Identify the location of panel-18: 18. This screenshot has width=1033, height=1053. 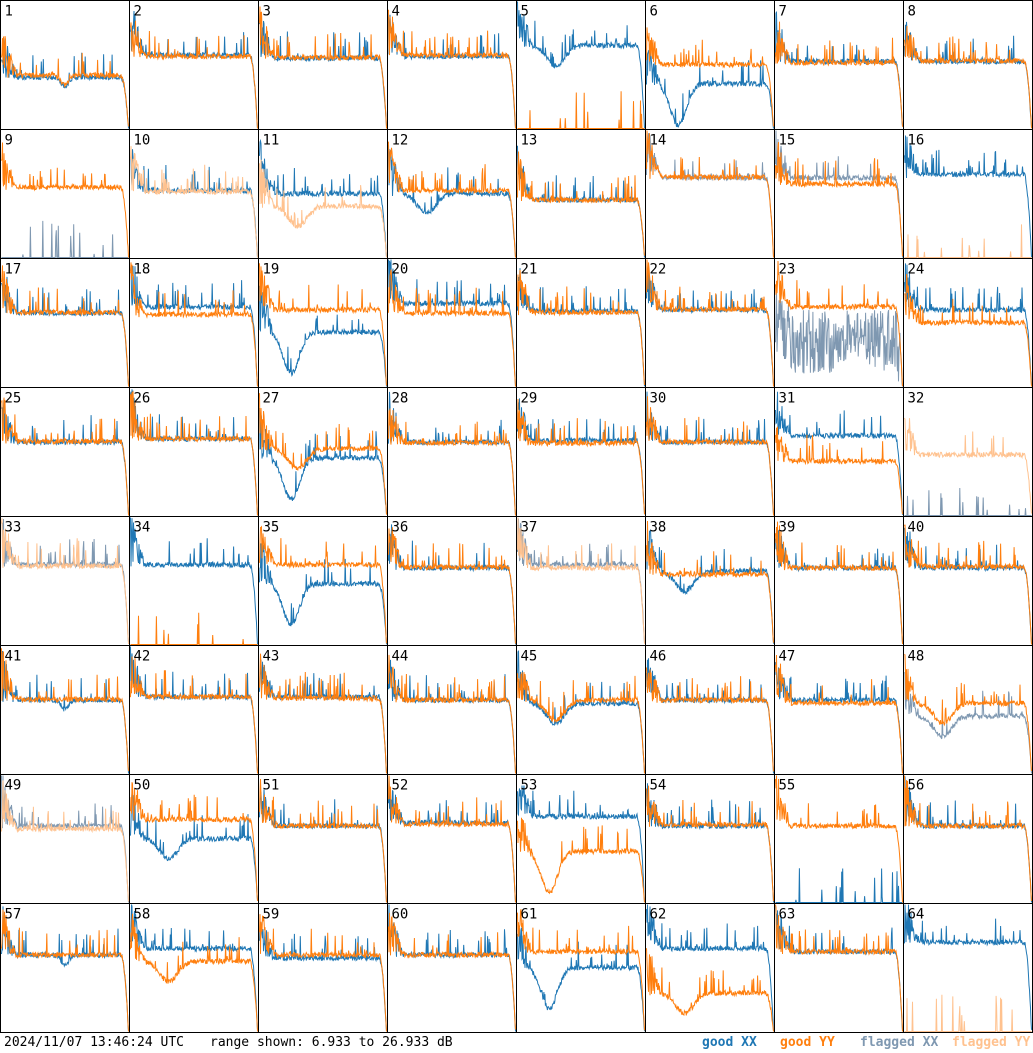
(194, 323).